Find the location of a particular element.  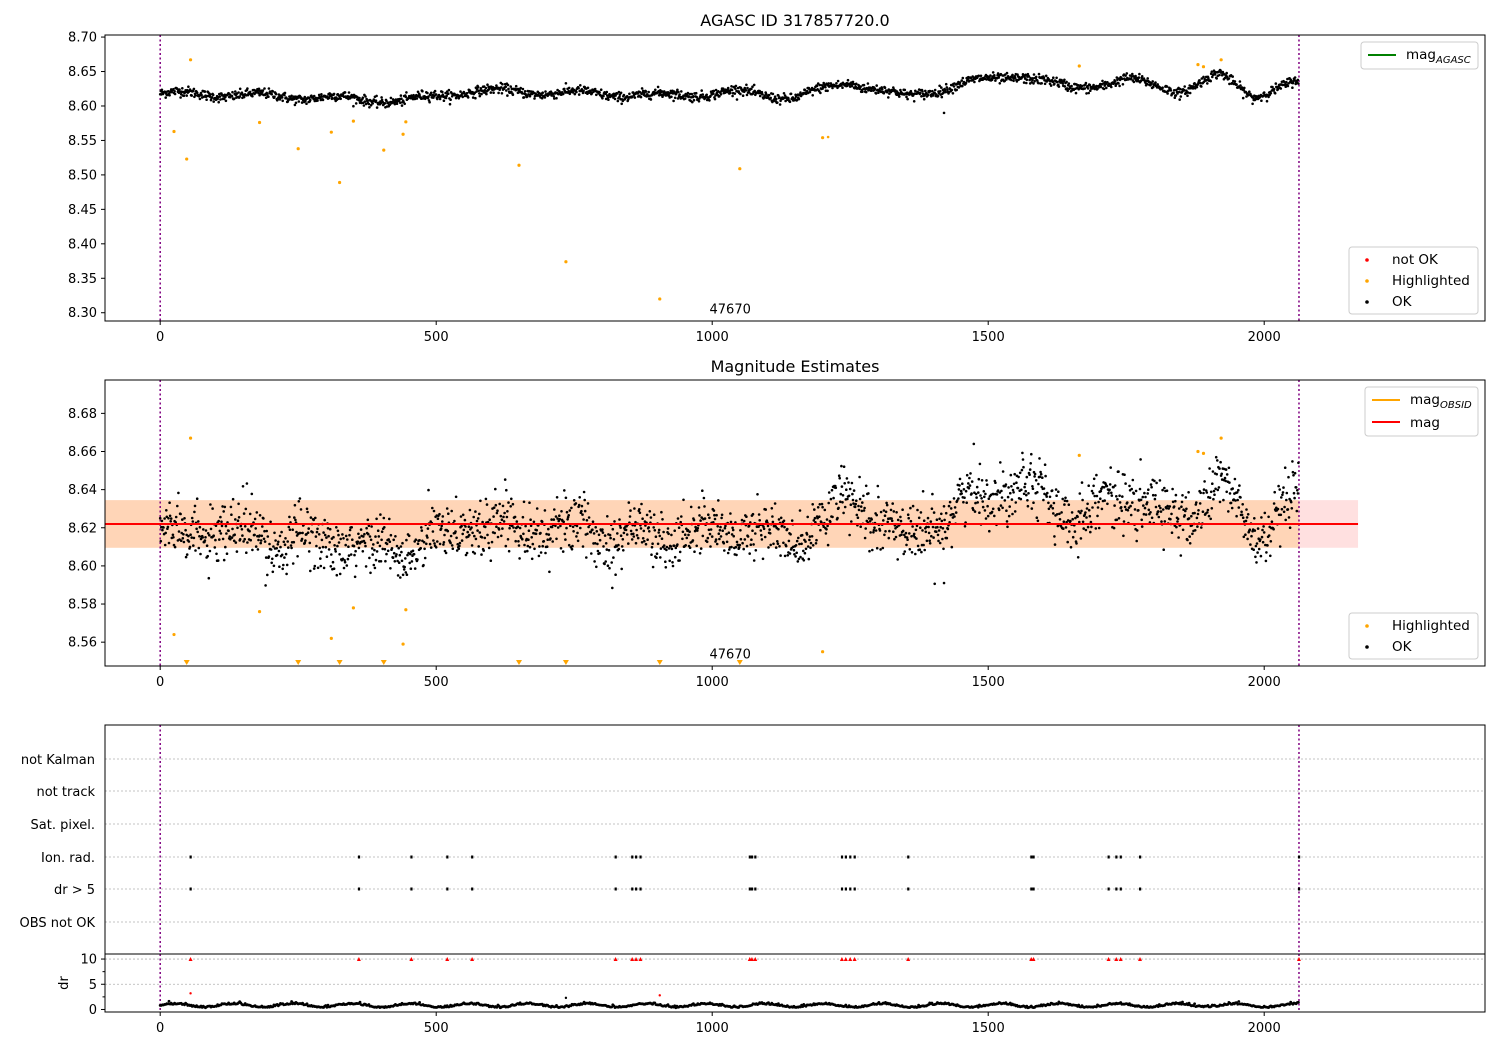

dr-points is located at coordinates (729, 1004).